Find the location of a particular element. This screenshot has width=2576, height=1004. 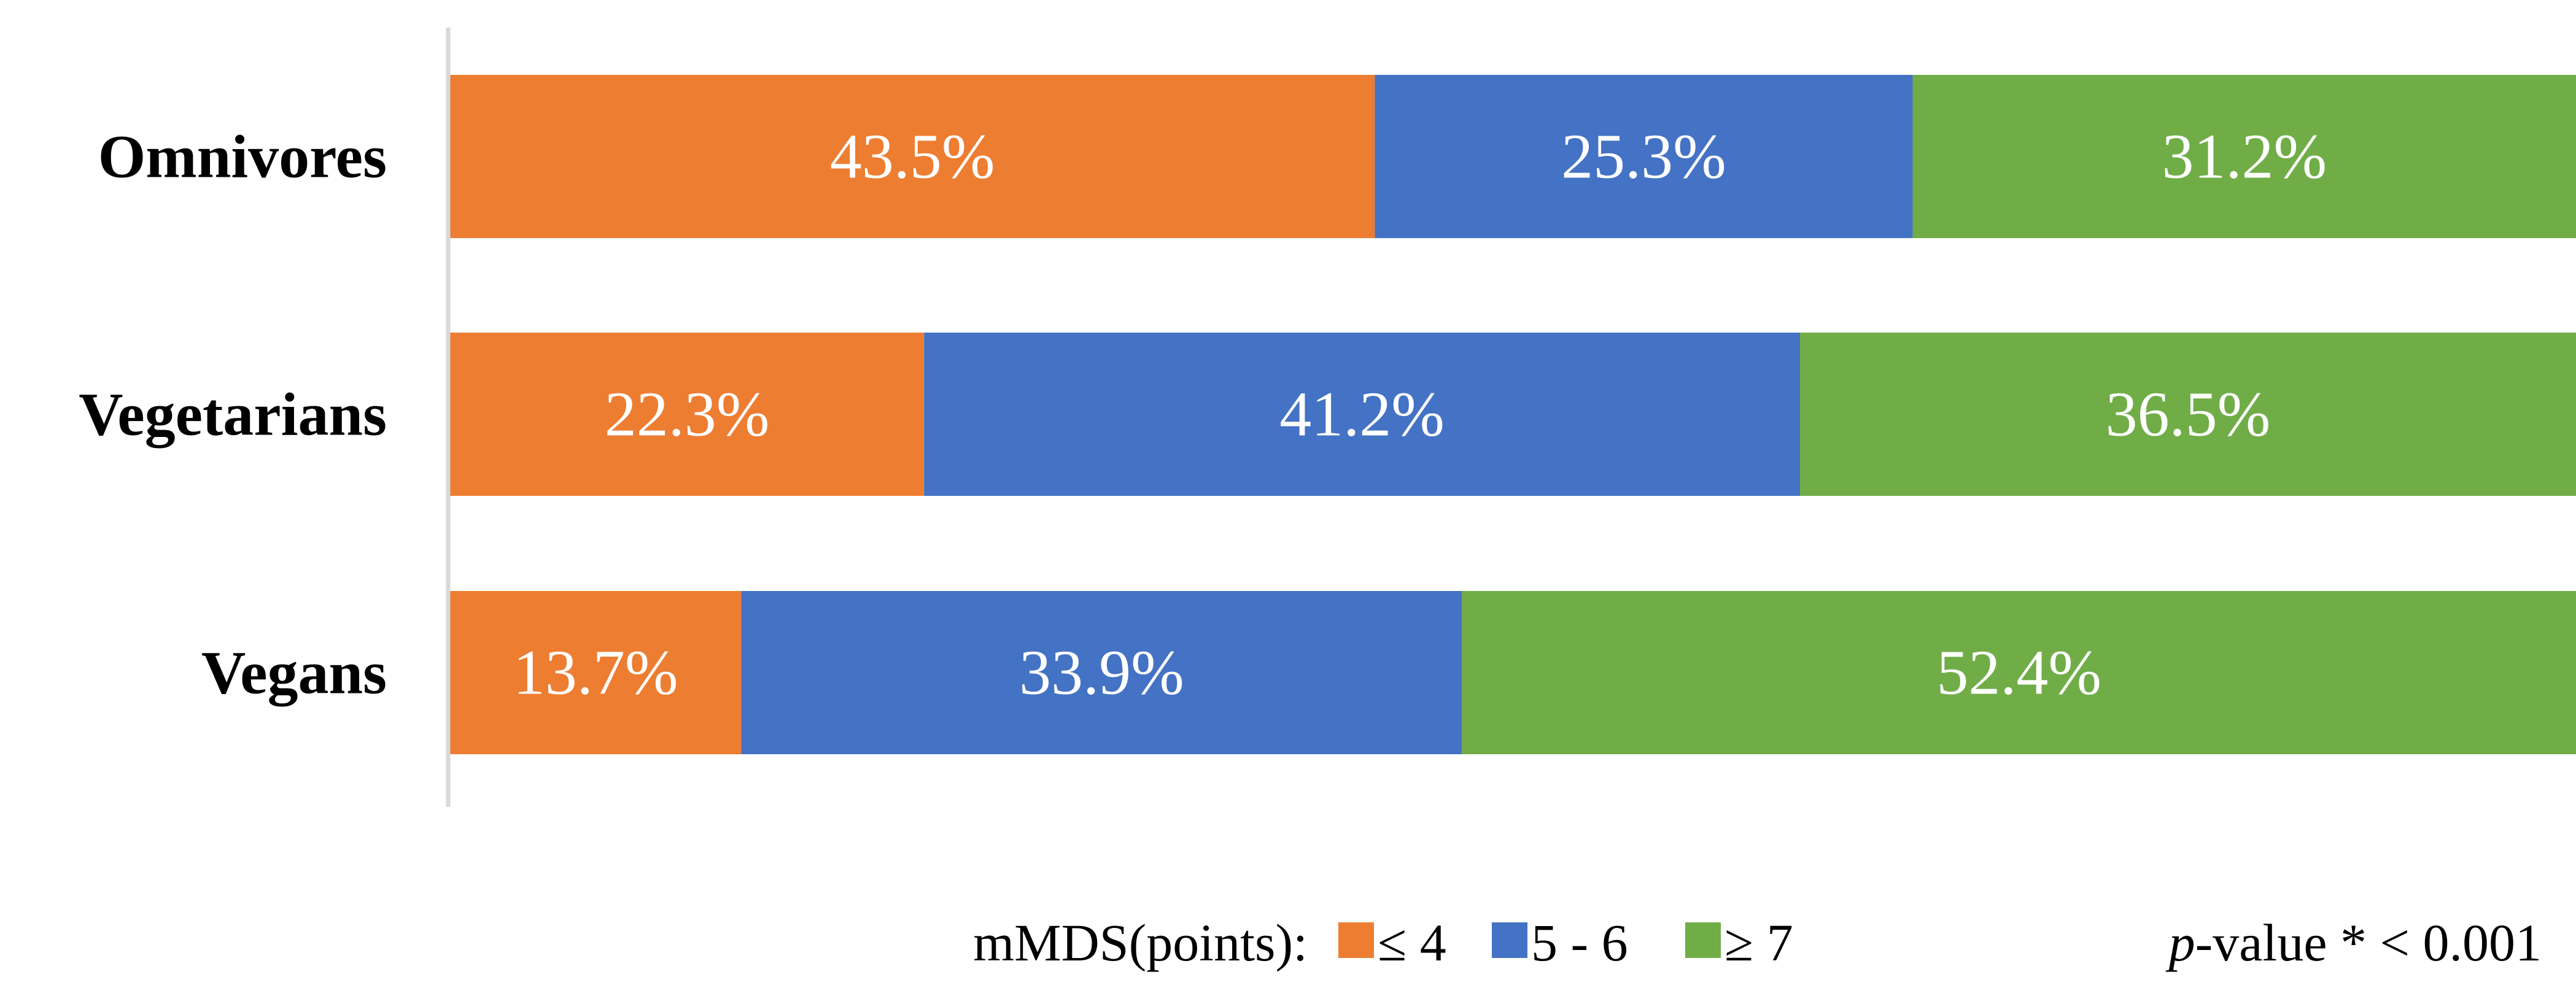

legend: mMDS(points): ≤ 4 5 - 6 ≥ 7 is located at coordinates (1383, 942).